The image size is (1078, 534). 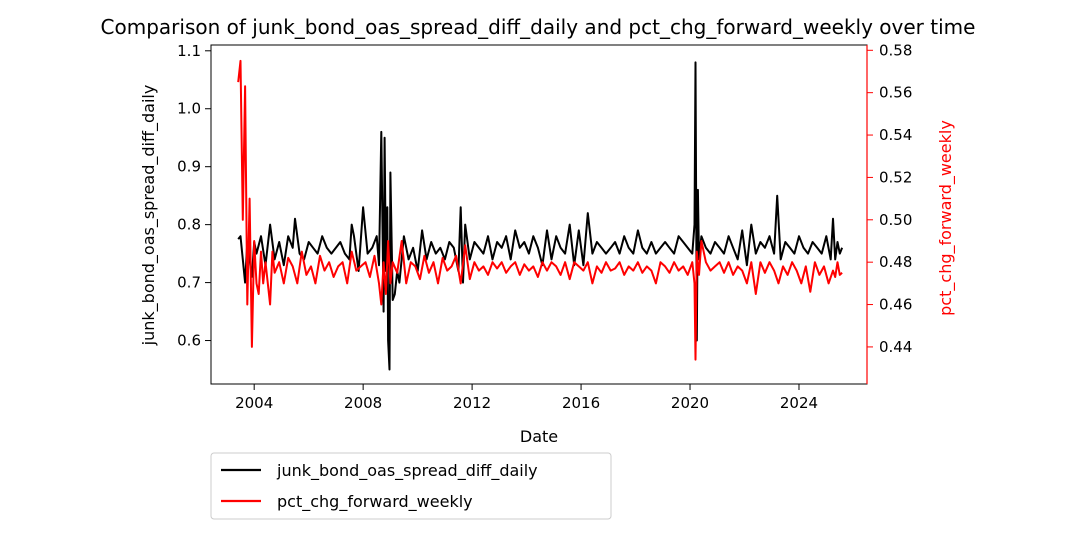 What do you see at coordinates (690, 403) in the screenshot?
I see `x-tick-label: 2020` at bounding box center [690, 403].